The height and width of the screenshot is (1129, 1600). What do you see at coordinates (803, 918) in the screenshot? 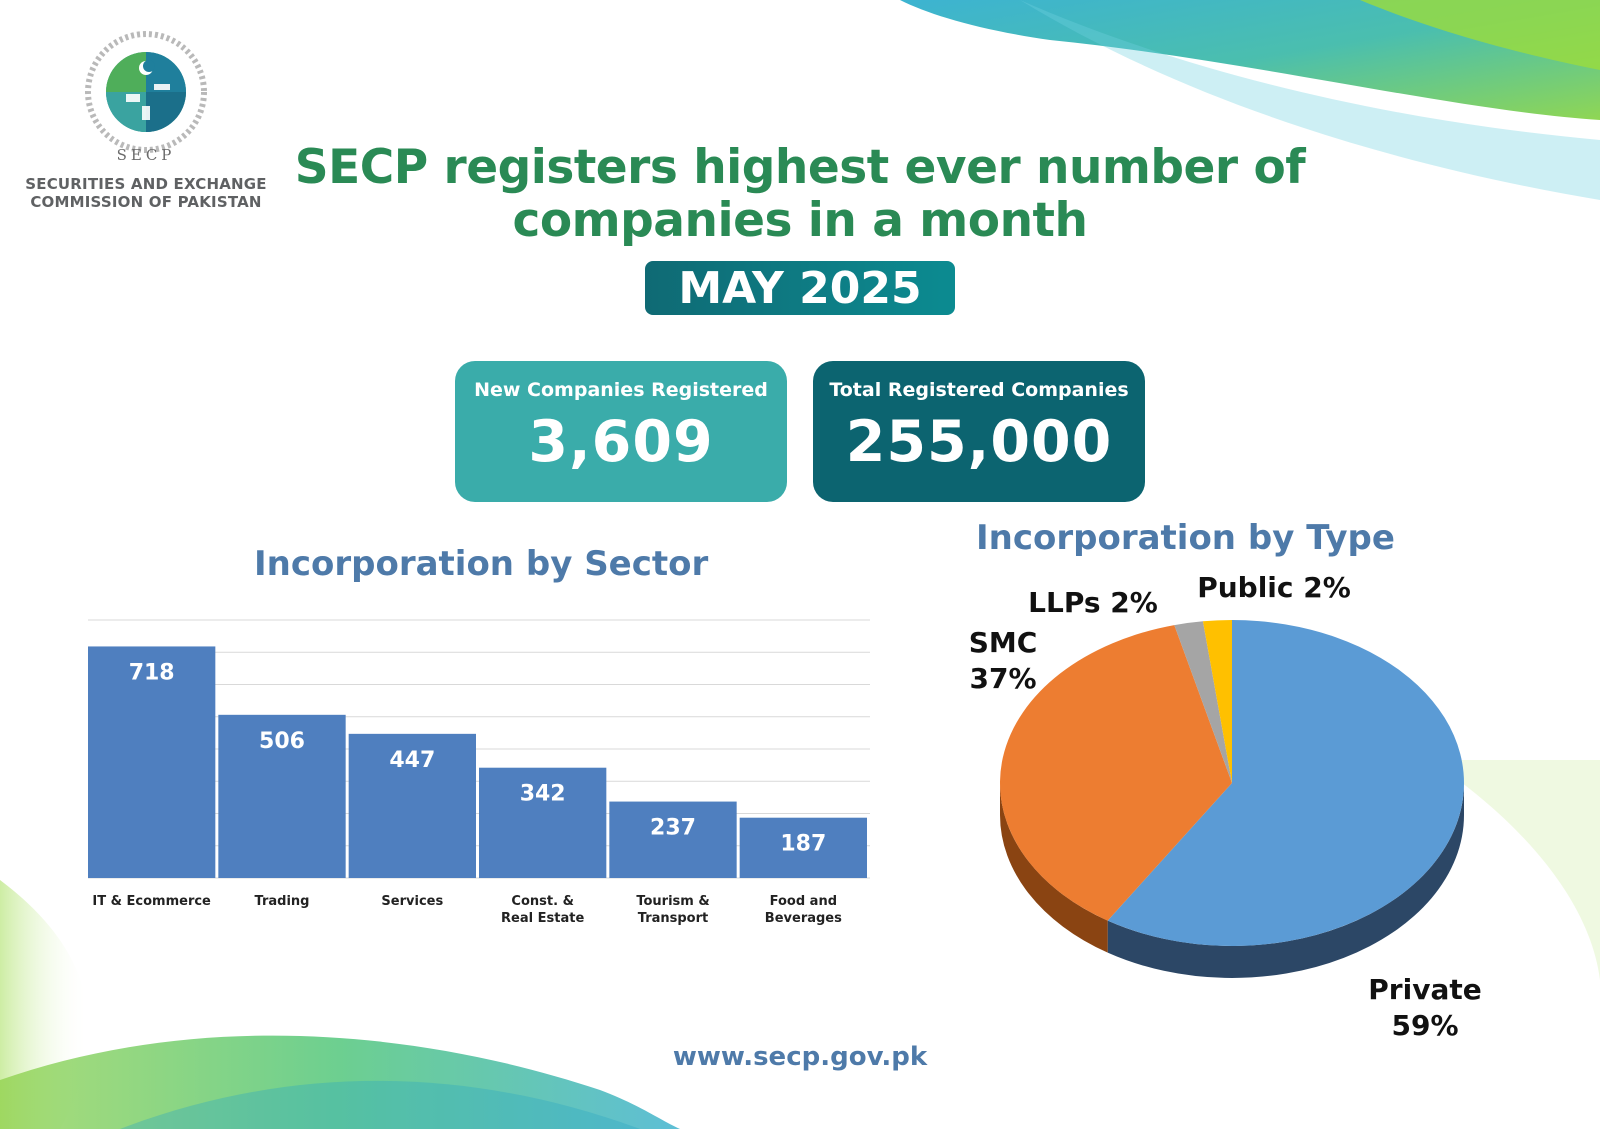
I see `category-tick-label: Beverages` at bounding box center [803, 918].